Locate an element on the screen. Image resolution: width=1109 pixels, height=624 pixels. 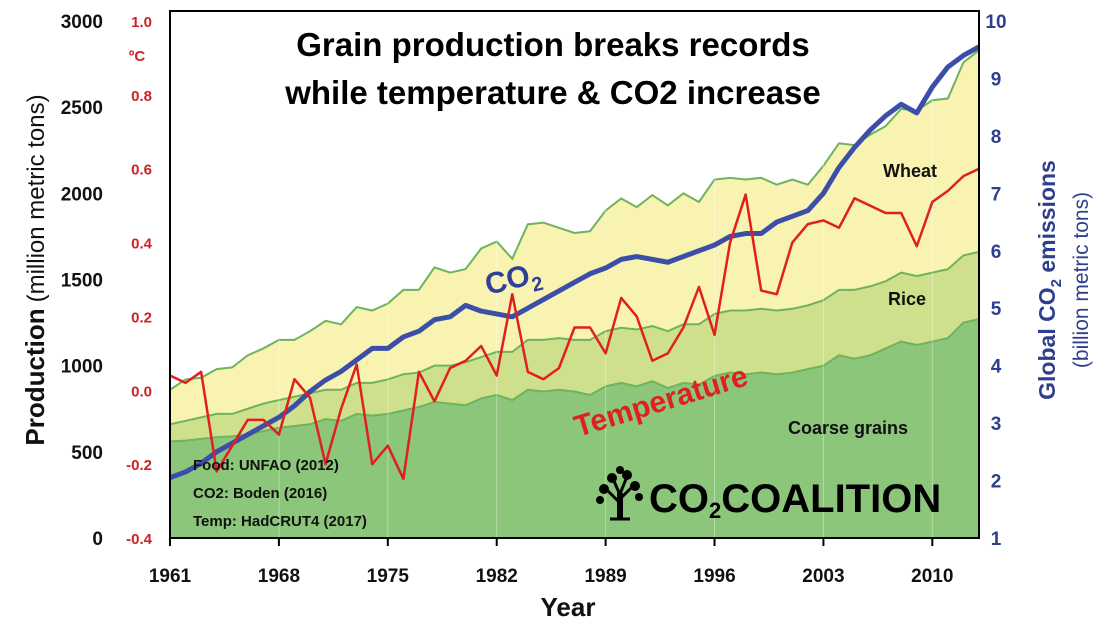
production-tick-1000: 1000 is located at coordinates (82, 367).